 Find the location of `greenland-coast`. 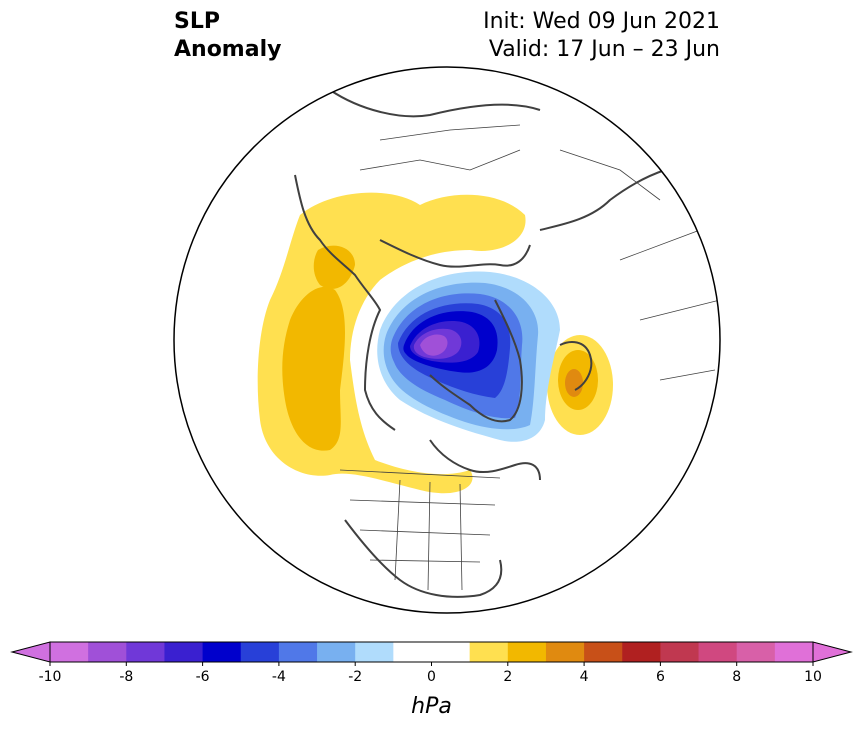

greenland-coast is located at coordinates (476, 361).